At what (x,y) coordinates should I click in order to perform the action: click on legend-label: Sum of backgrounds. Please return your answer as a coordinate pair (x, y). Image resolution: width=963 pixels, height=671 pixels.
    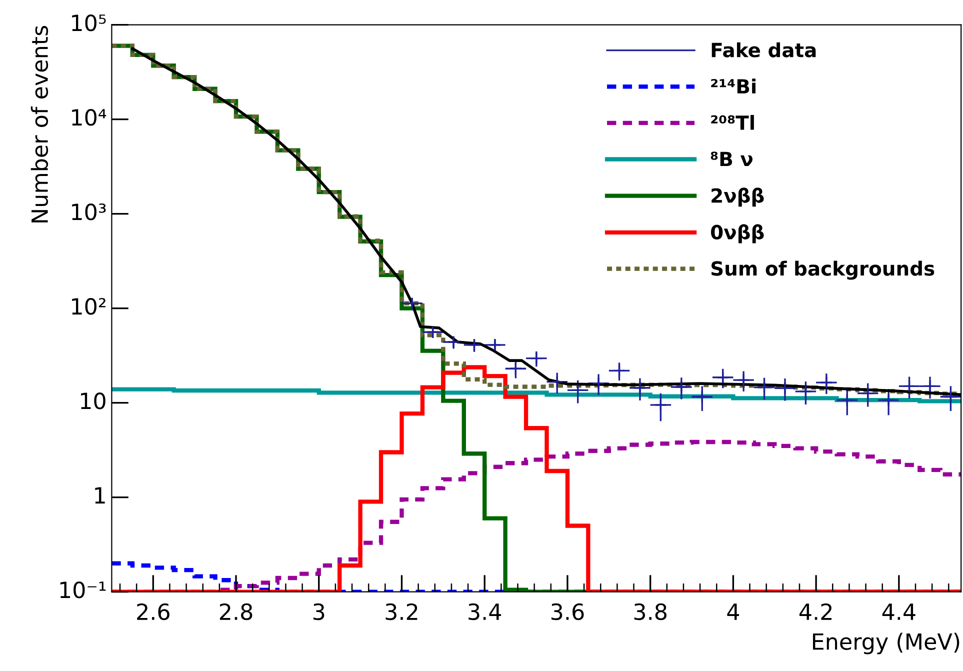
    Looking at the image, I should click on (822, 270).